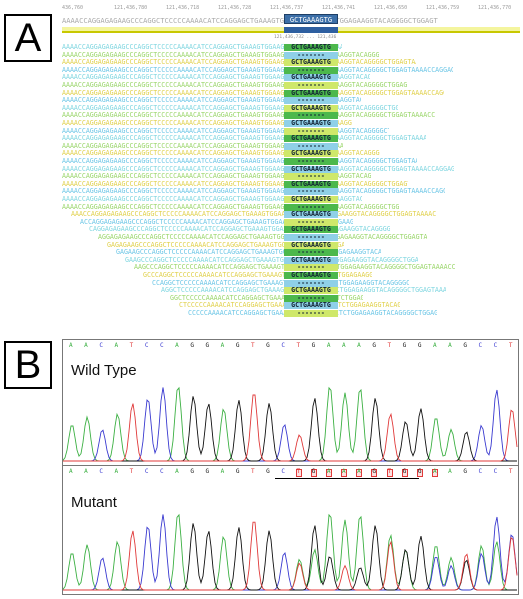 Image resolution: width=523 pixels, height=599 pixels. What do you see at coordinates (28, 38) in the screenshot?
I see `panel-label-a: A` at bounding box center [28, 38].